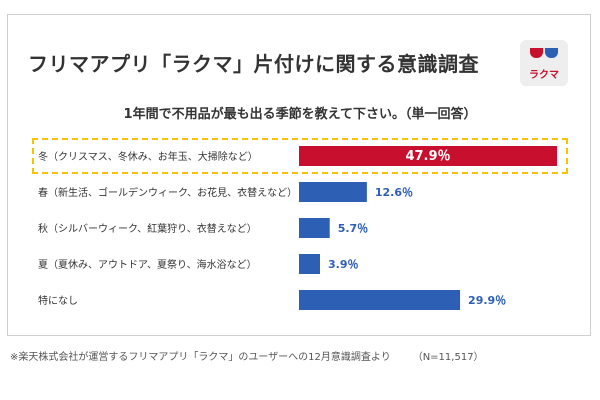  I want to click on value-label: 47.9％, so click(427, 156).